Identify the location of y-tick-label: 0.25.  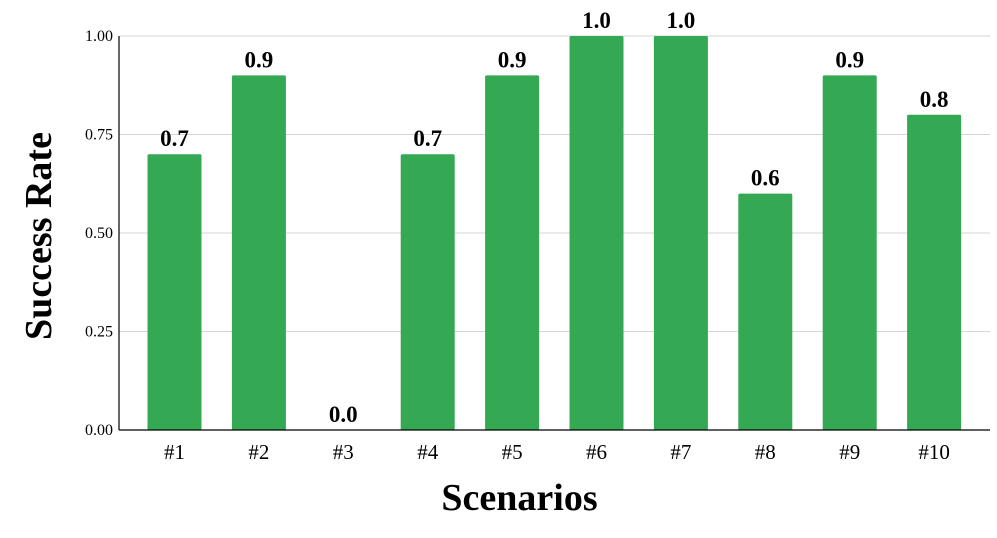
(99, 332).